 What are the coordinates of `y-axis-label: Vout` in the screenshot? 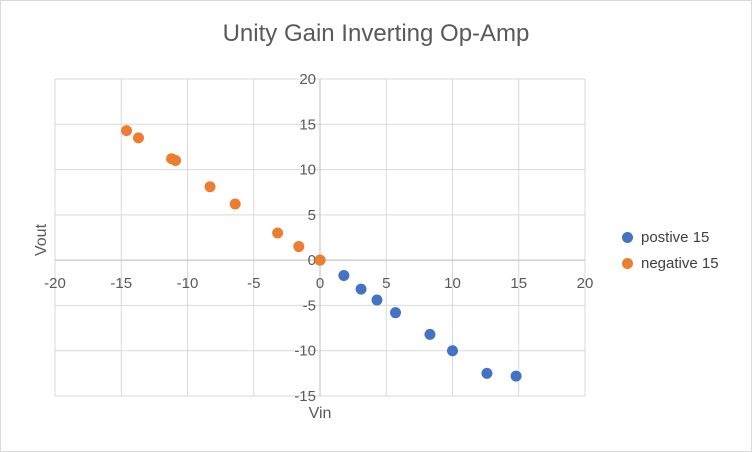 It's located at (41, 239).